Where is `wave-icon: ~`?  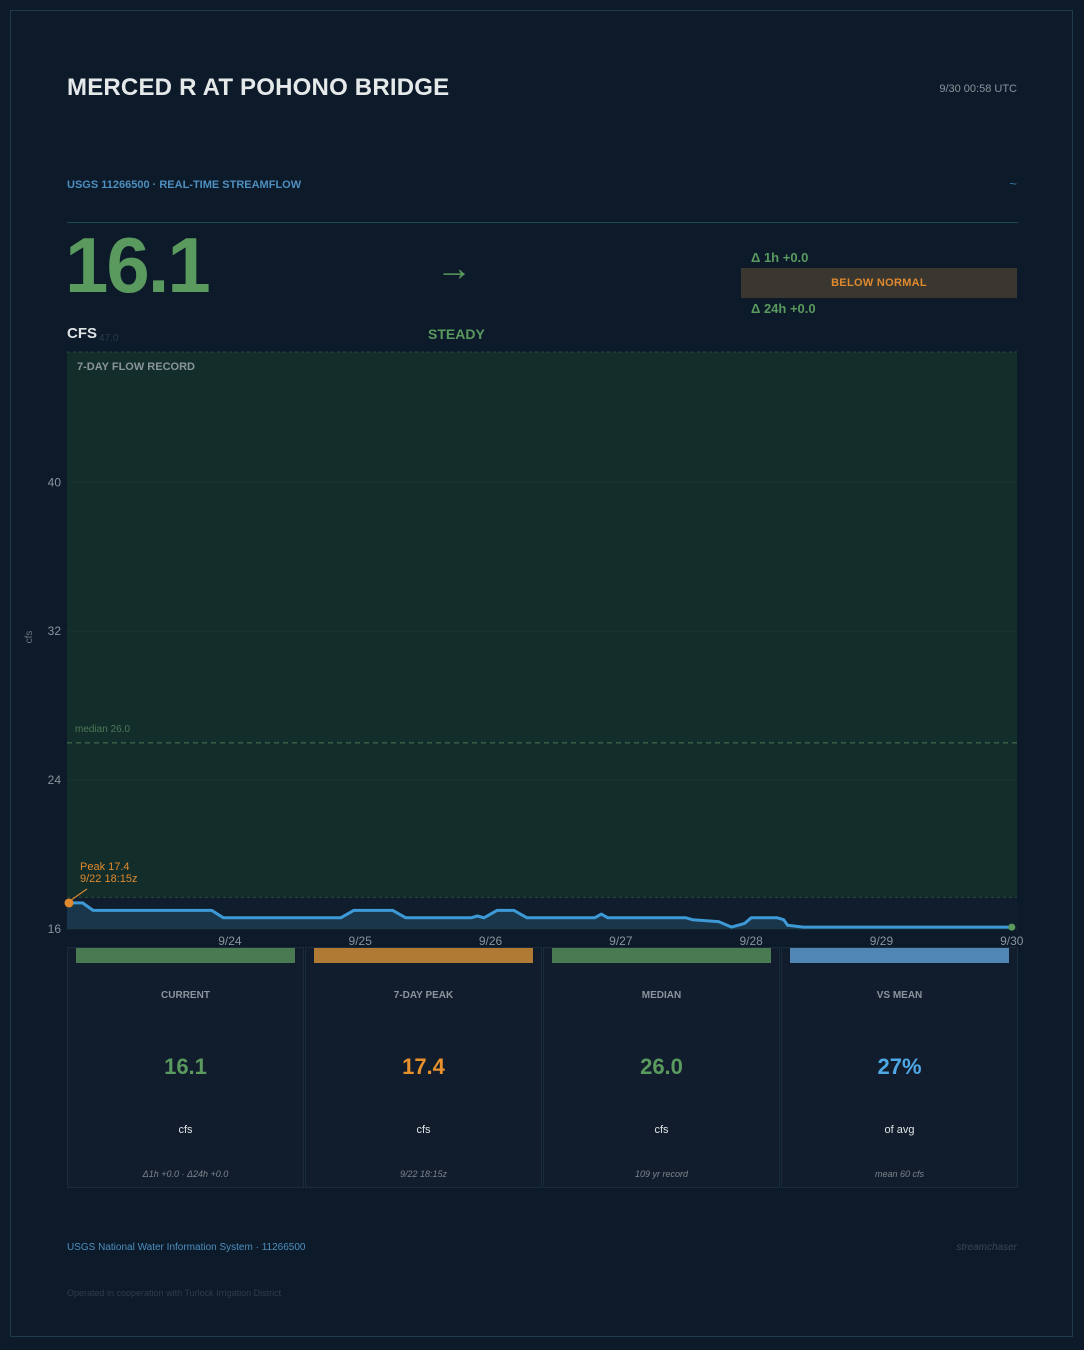
wave-icon: ~ is located at coordinates (1013, 183).